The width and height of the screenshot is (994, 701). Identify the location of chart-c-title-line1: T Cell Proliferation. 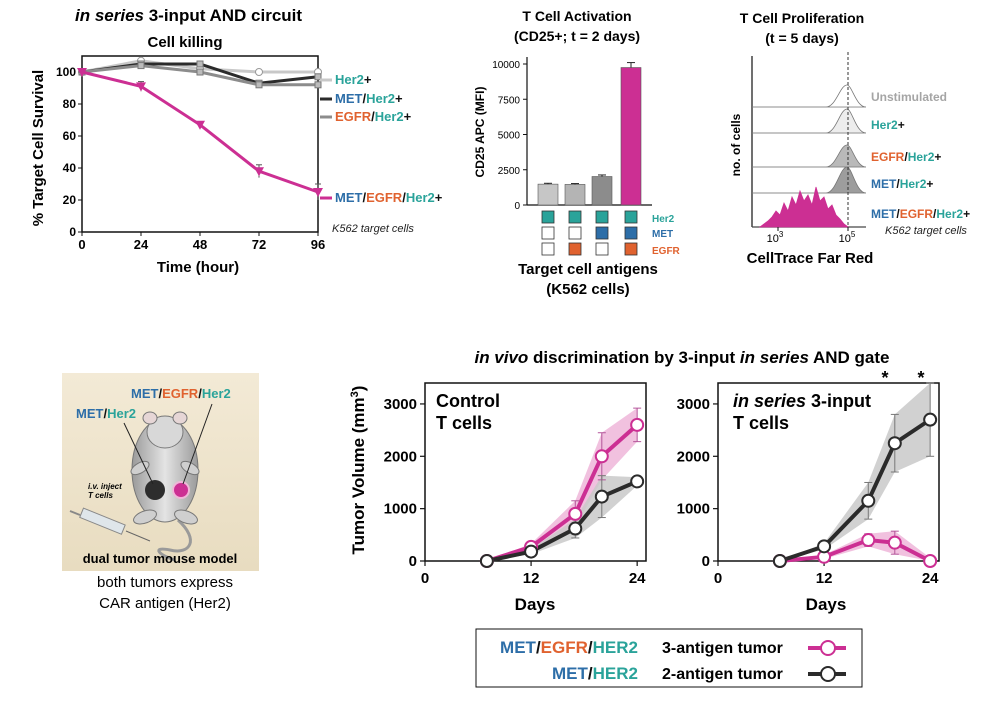
(802, 18).